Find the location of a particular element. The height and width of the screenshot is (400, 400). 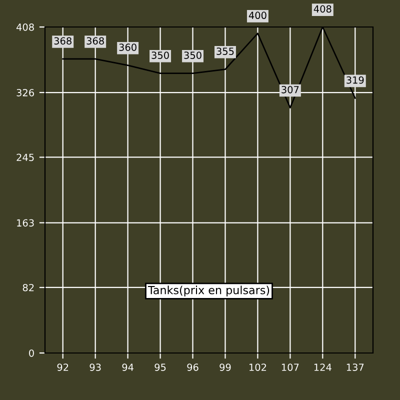

x-tick-label: 137 is located at coordinates (355, 367).